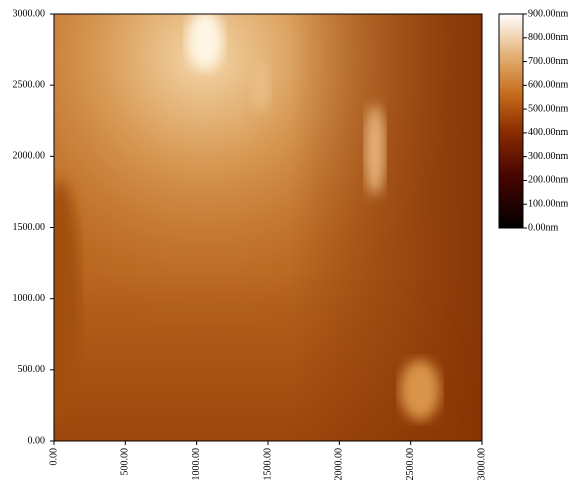 The height and width of the screenshot is (495, 581). I want to click on x-tick-label: 500.00, so click(125, 462).